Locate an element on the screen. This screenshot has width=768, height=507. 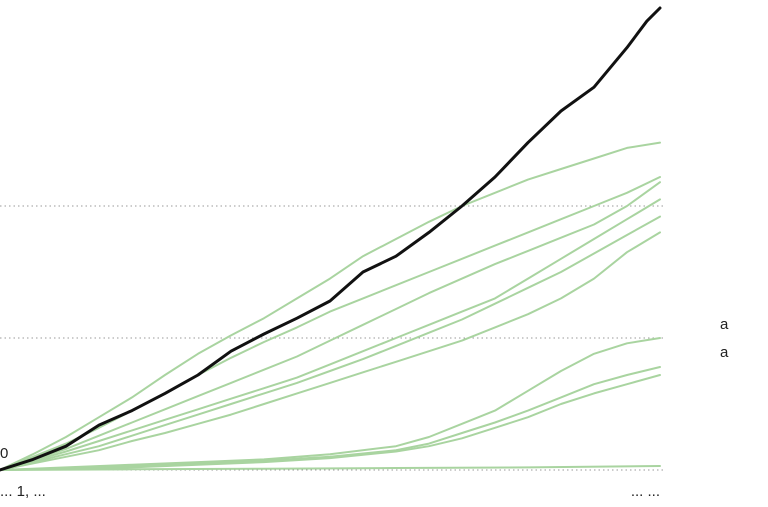
y-tick-label-0: 0 is located at coordinates (4, 453).